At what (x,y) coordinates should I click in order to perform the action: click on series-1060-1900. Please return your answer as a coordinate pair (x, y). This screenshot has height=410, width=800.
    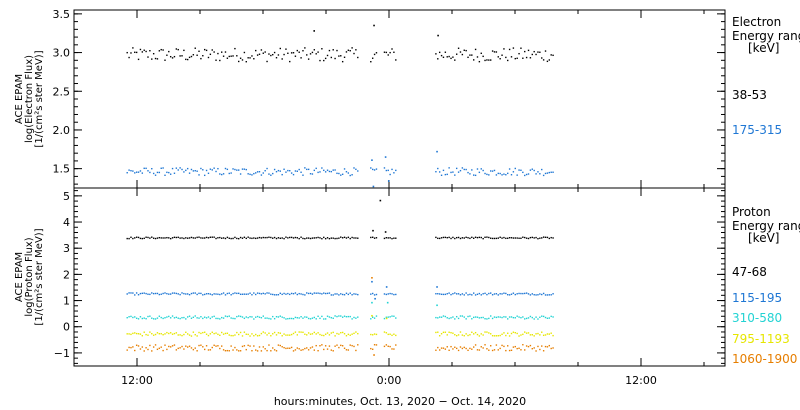
    Looking at the image, I should click on (340, 316).